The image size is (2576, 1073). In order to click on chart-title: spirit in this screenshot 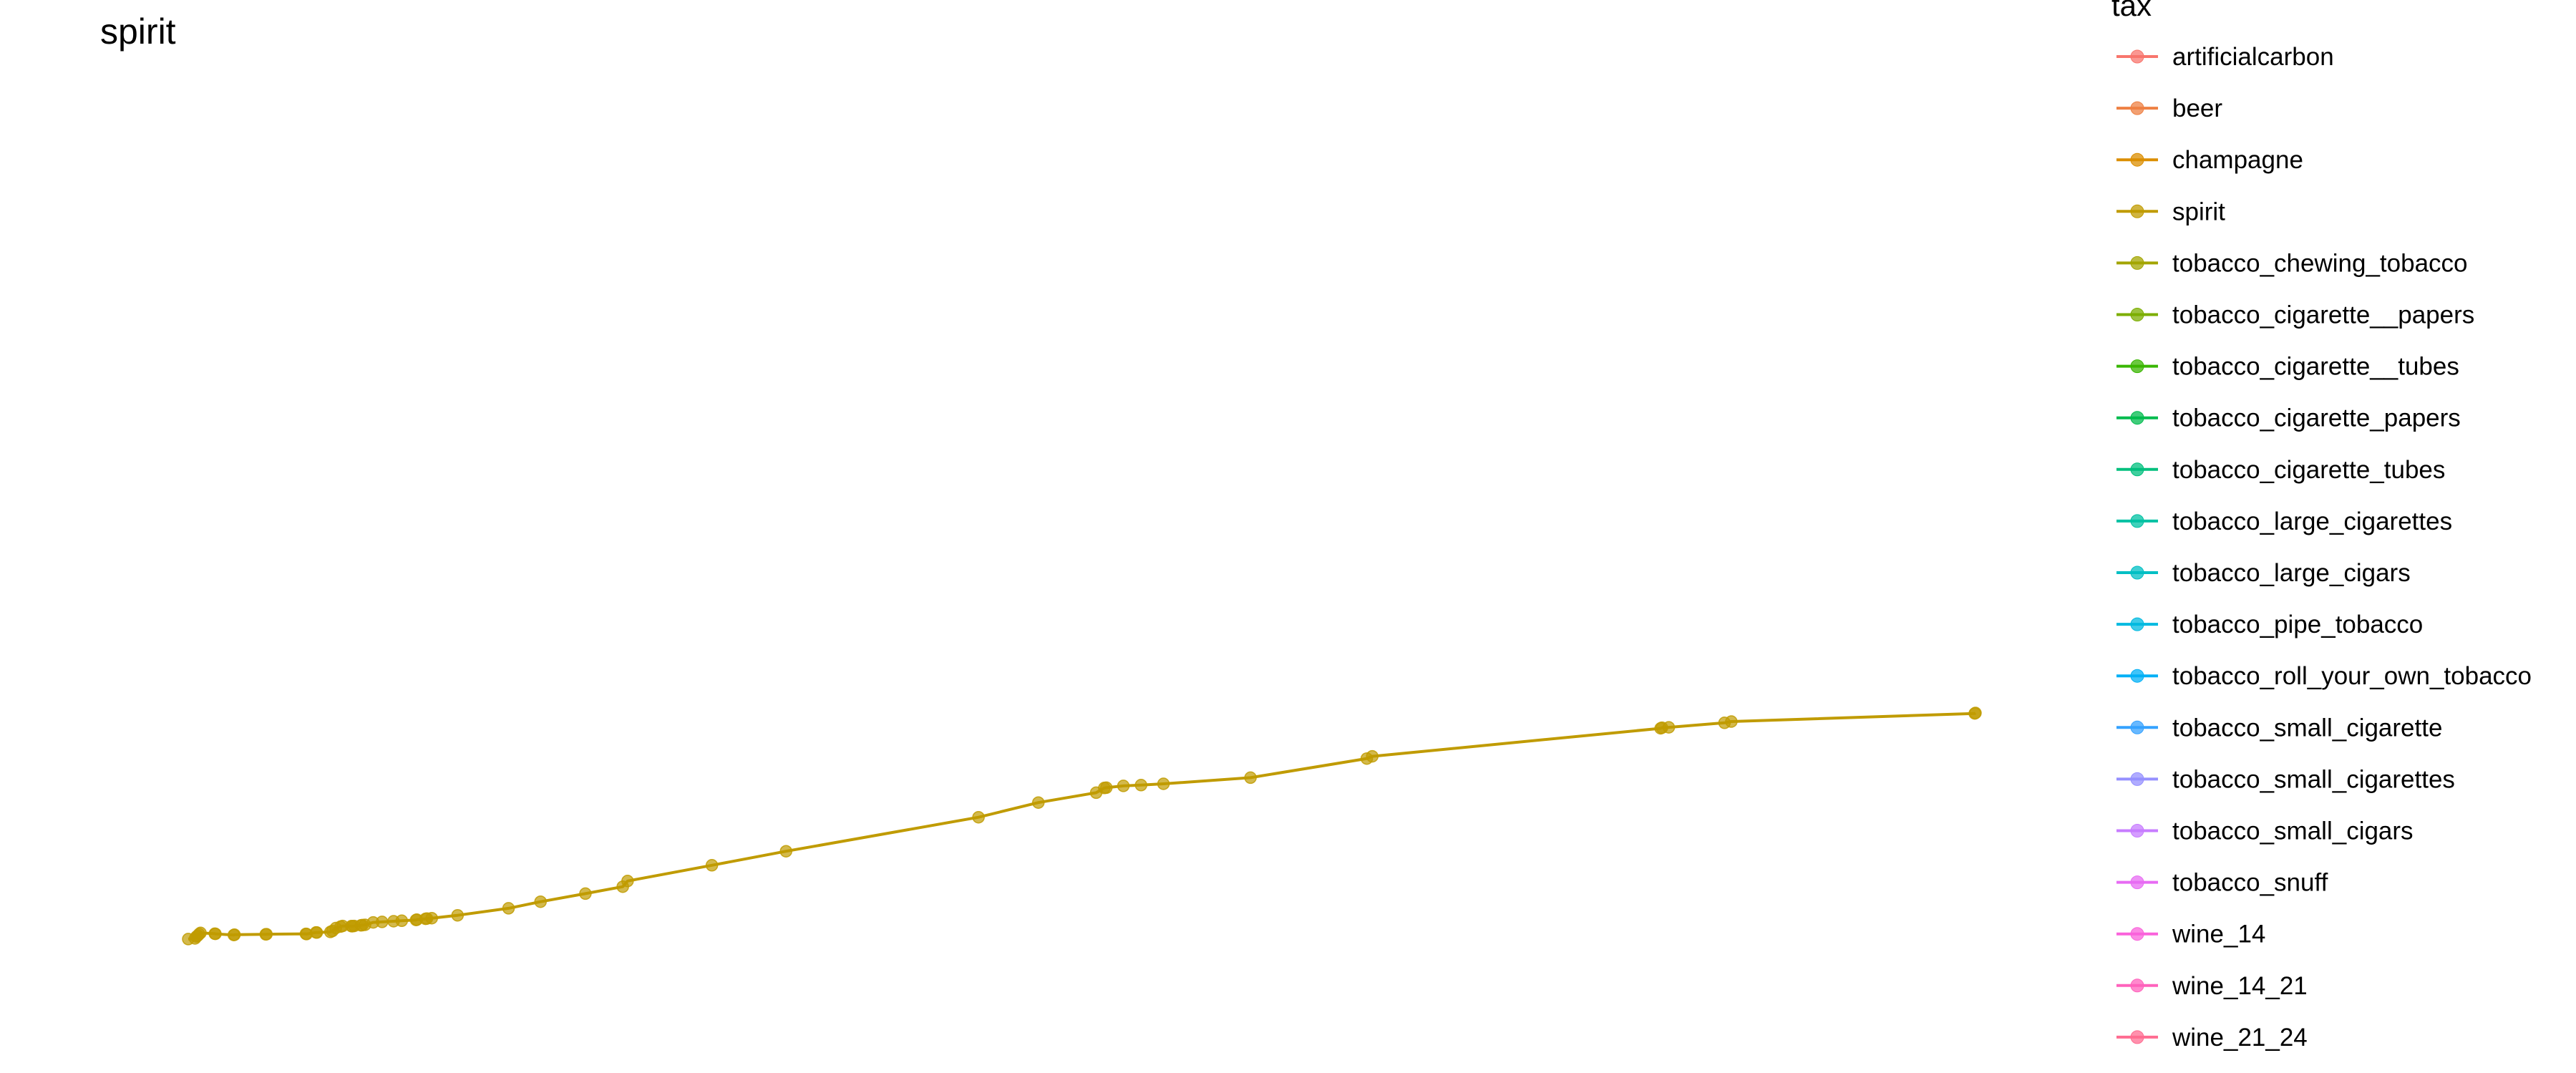, I will do `click(138, 31)`.